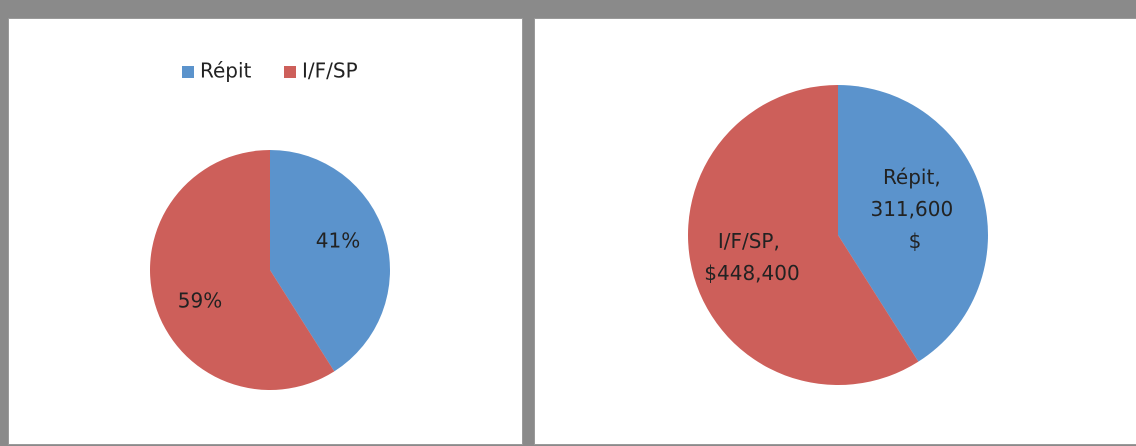 The height and width of the screenshot is (446, 1136). I want to click on data-label: Répit, 311,600 $, so click(914, 209).